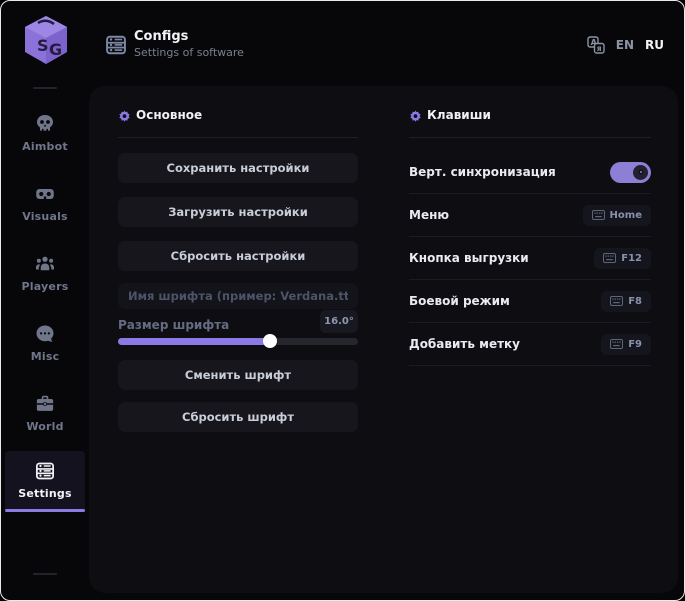 This screenshot has height=601, width=685. I want to click on svg-text: я, so click(599, 48).